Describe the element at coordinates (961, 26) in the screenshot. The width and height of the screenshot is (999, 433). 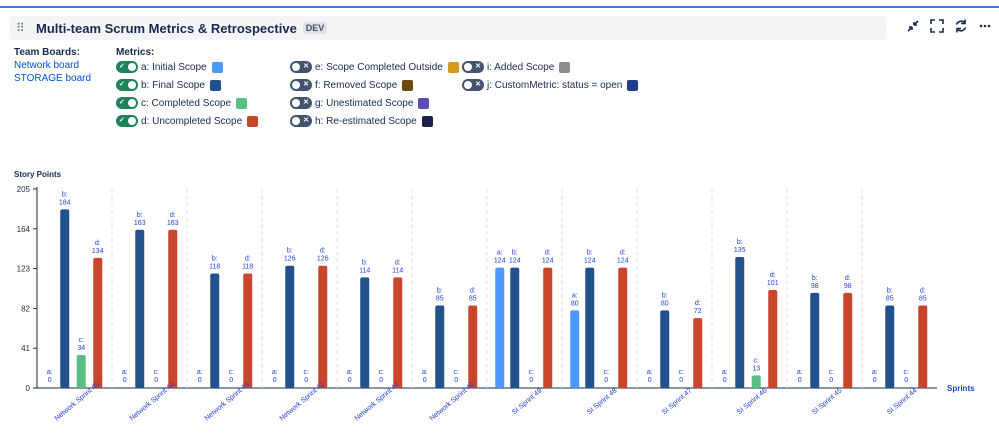
I see `refresh-icon` at that location.